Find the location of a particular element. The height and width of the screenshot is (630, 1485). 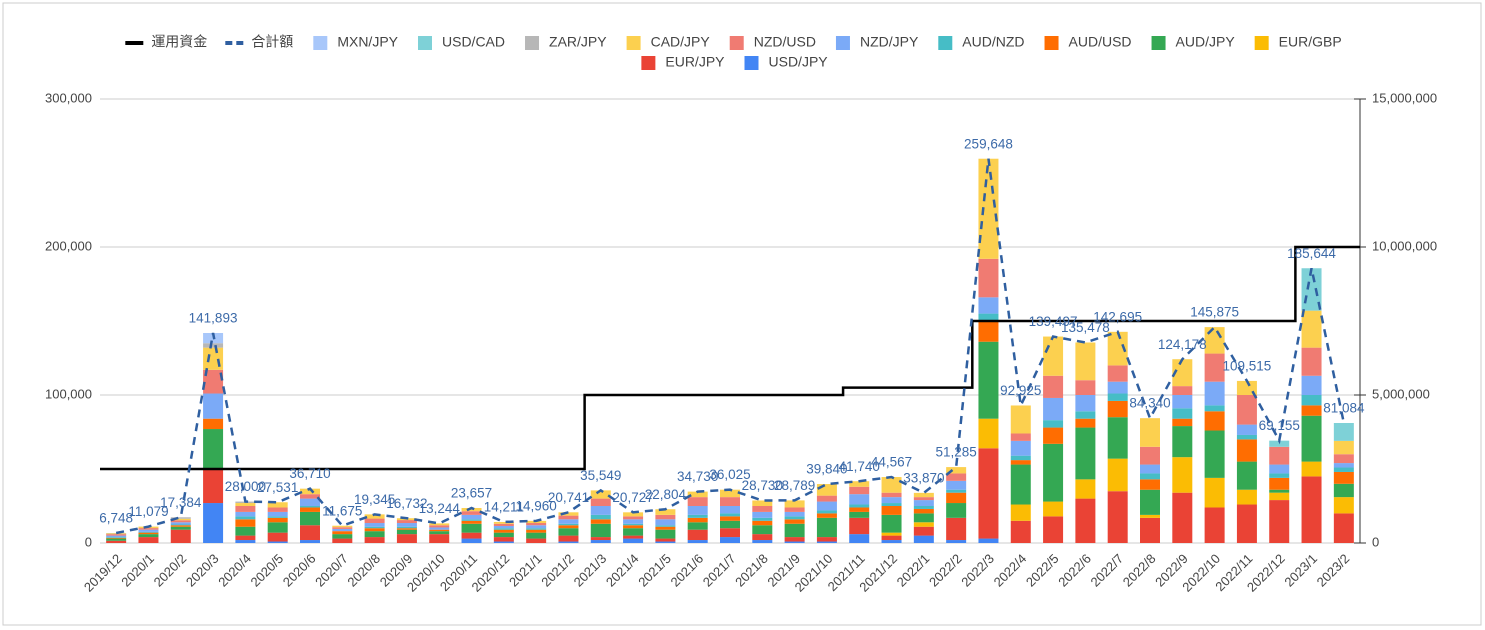

y2-tick-label: 5,000,000 is located at coordinates (1401, 393).